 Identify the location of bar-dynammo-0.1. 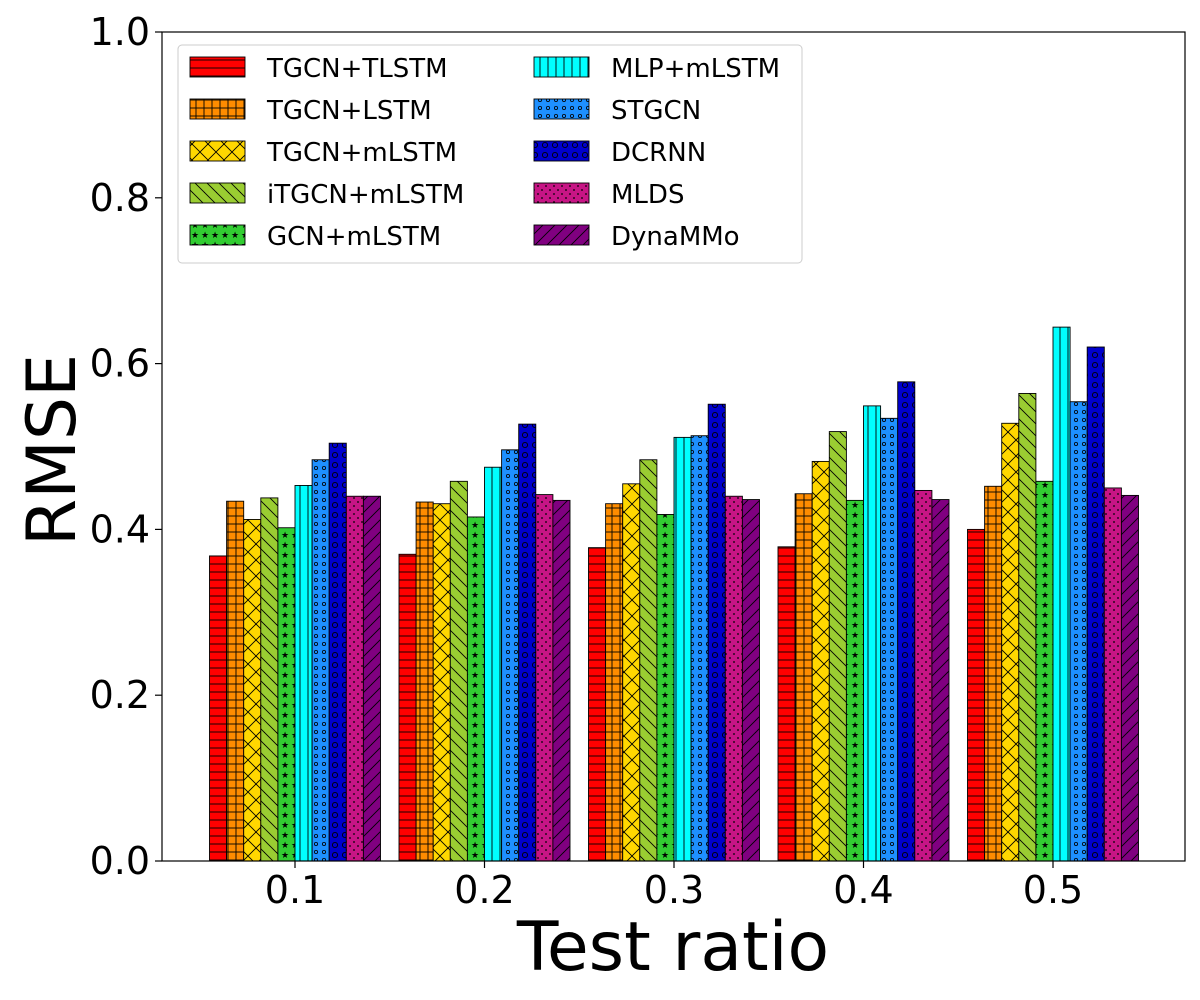
(371, 678).